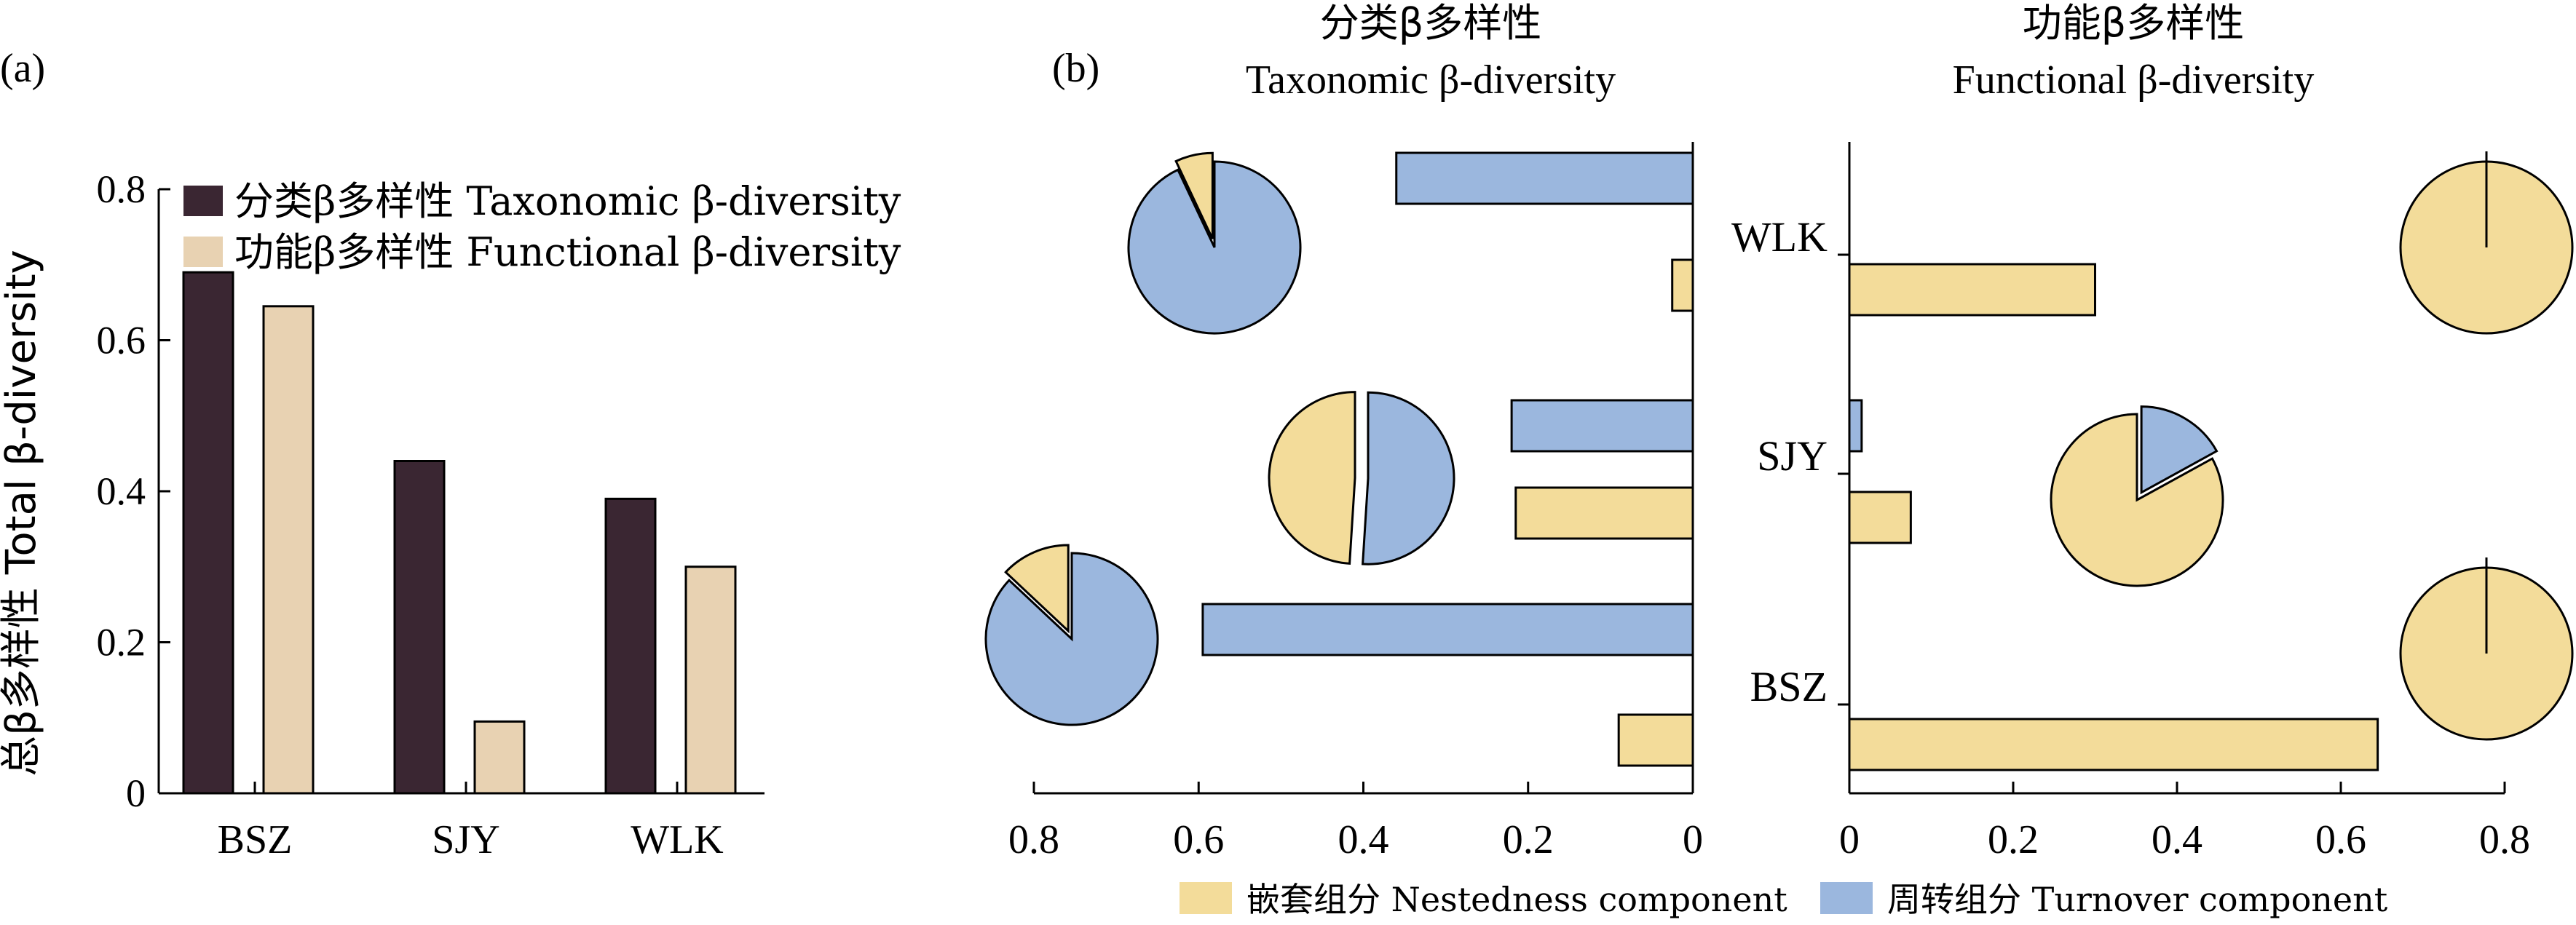 This screenshot has width=2576, height=925. What do you see at coordinates (1789, 686) in the screenshot?
I see `panel-b-site-label-BSZ: BSZ` at bounding box center [1789, 686].